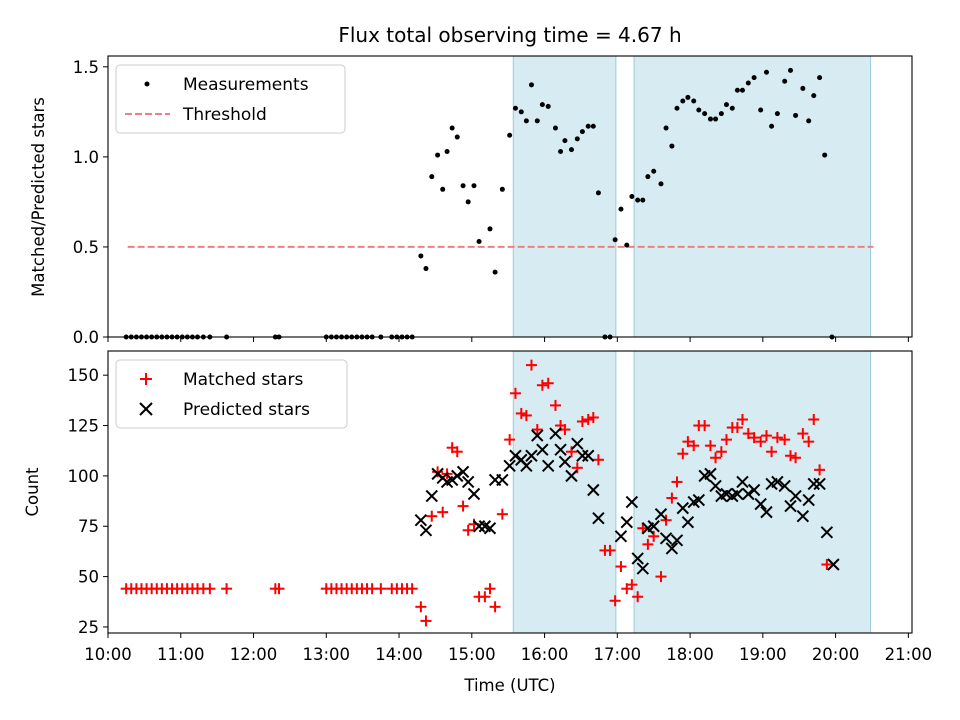  Describe the element at coordinates (230, 99) in the screenshot. I see `top-legend: Measurements Threshold` at that location.